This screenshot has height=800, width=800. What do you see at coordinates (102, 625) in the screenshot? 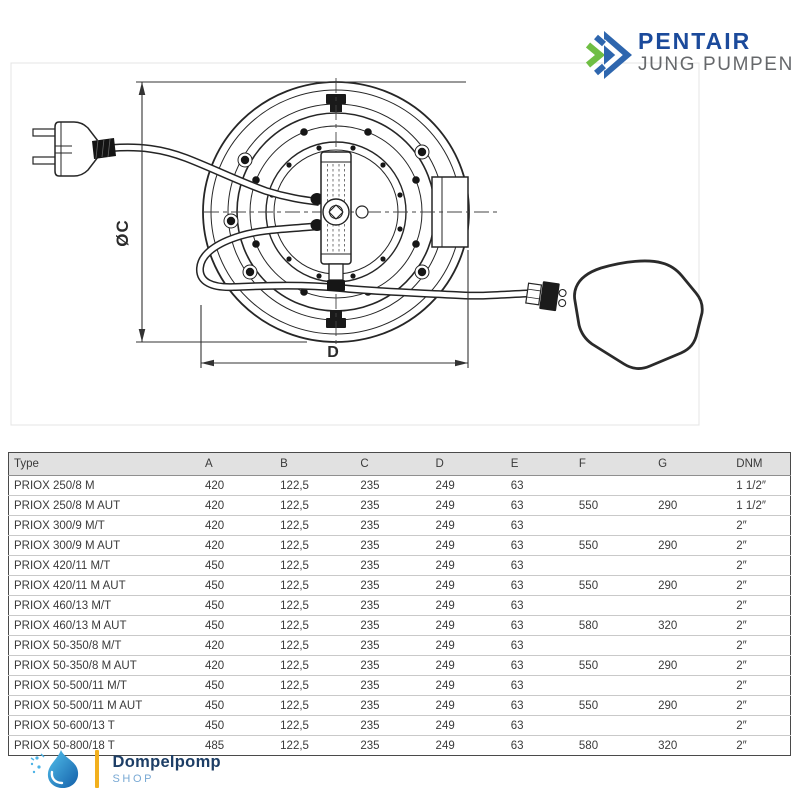
I see `cell-type: PRIOX 460/13 M AUT` at bounding box center [102, 625].